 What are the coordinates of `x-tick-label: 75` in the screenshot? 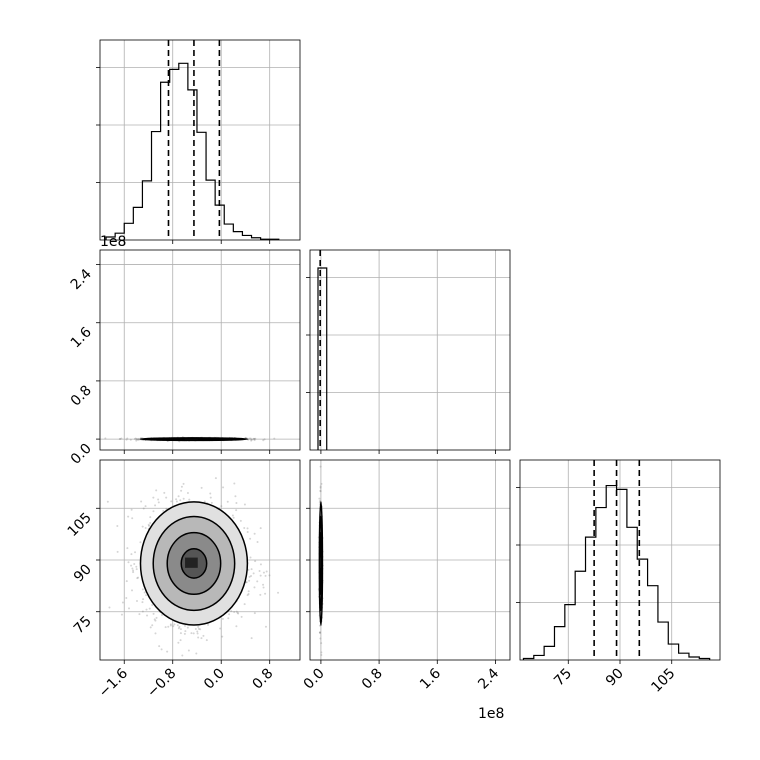 It's located at (563, 678).